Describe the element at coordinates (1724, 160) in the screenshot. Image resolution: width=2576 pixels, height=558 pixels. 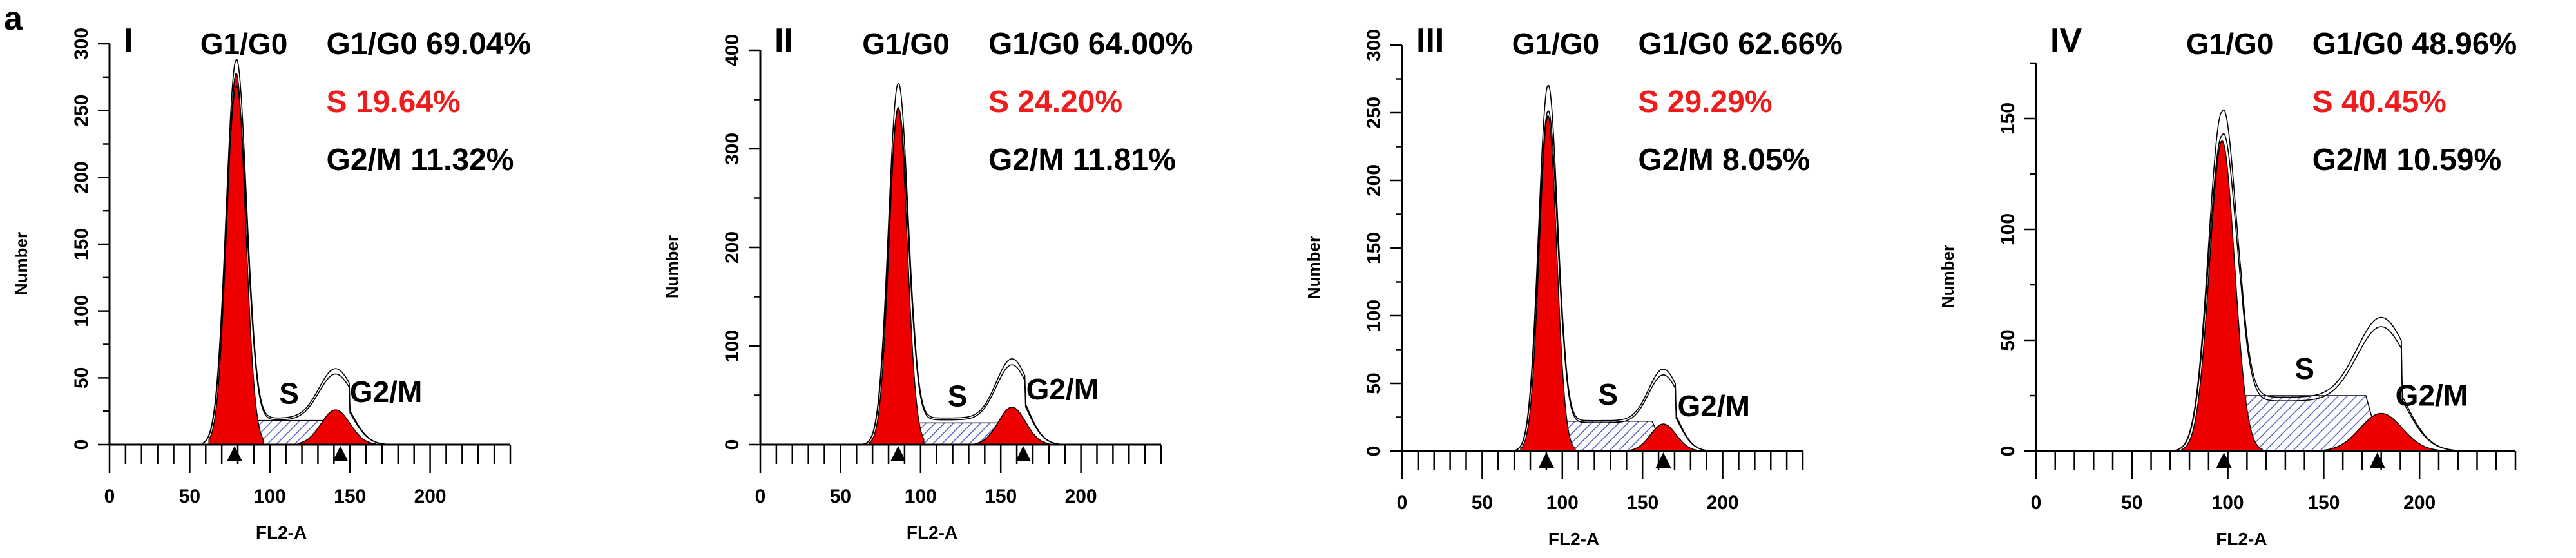
I see `stat-g2-m: G2/M 8.05%` at that location.